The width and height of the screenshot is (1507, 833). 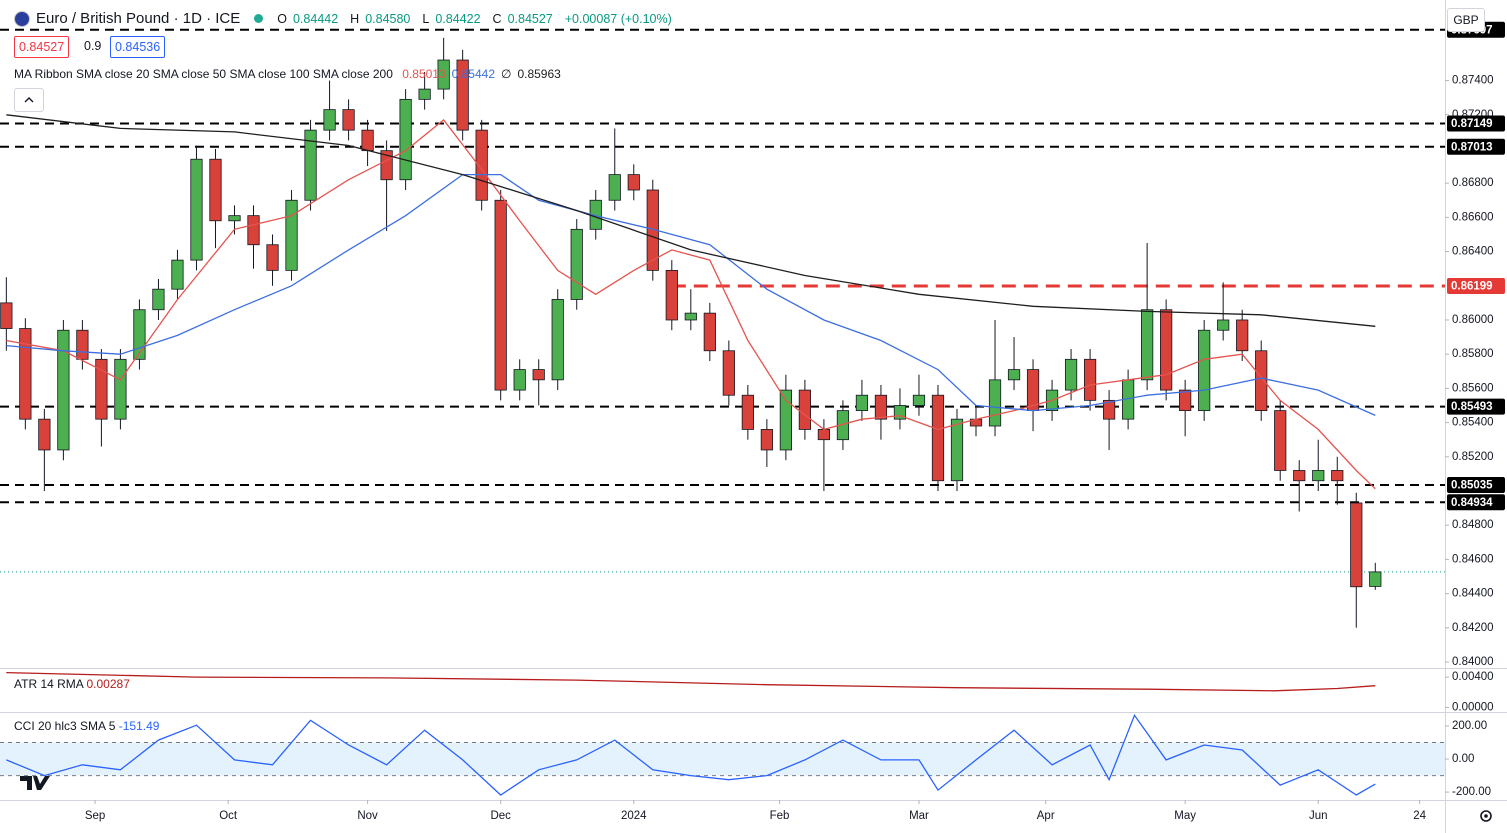 I want to click on tradingview-logo, so click(x=35, y=783).